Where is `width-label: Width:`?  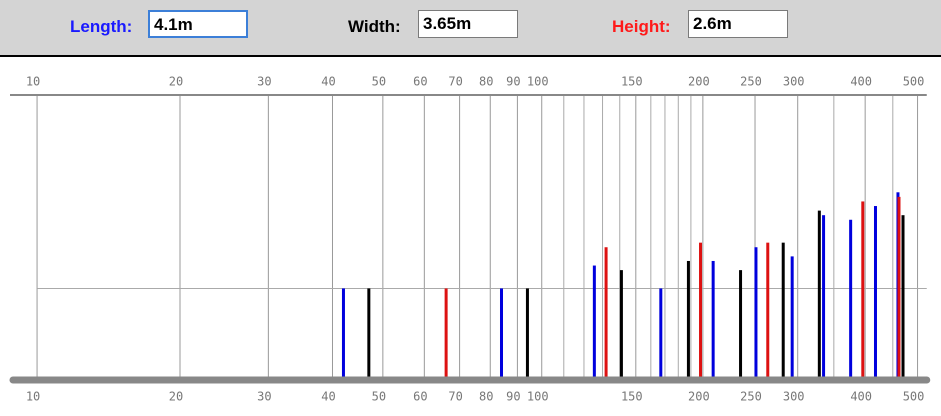
width-label: Width: is located at coordinates (374, 26).